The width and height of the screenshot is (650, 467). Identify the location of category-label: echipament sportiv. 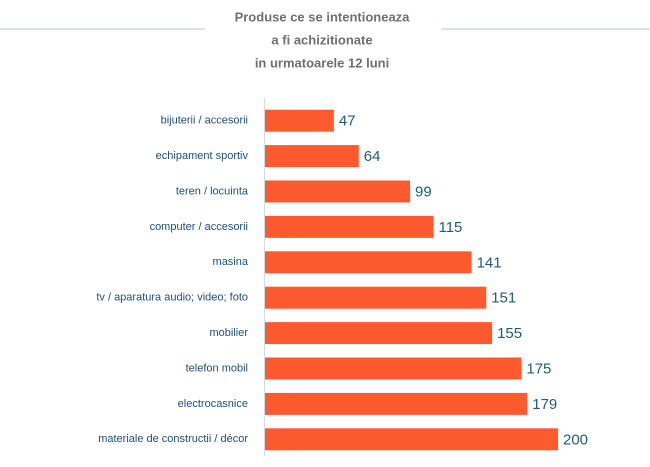
(202, 156).